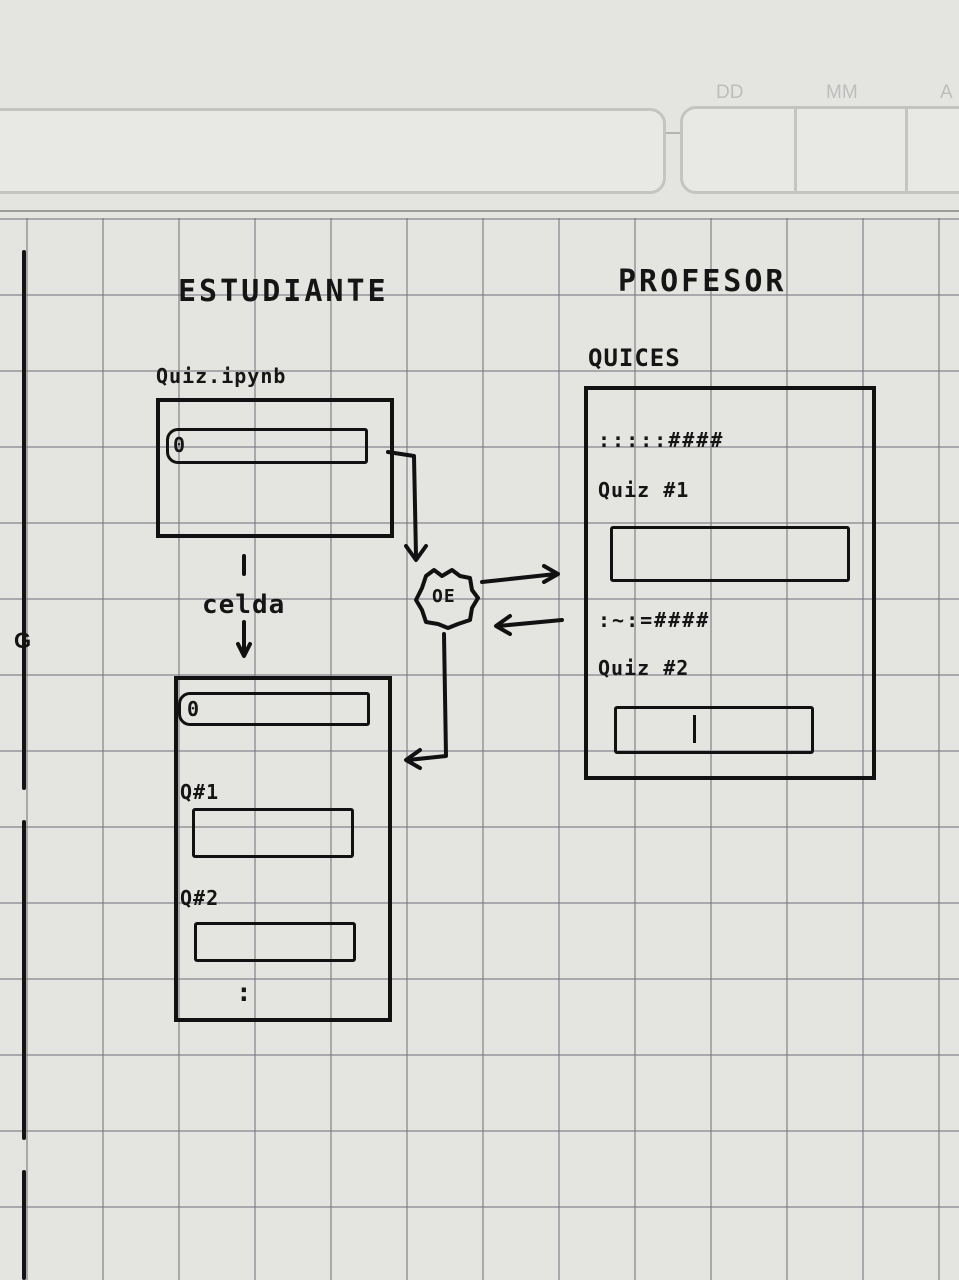 Image resolution: width=959 pixels, height=1280 pixels. What do you see at coordinates (634, 358) in the screenshot?
I see `quizzes-section-label: QUICES` at bounding box center [634, 358].